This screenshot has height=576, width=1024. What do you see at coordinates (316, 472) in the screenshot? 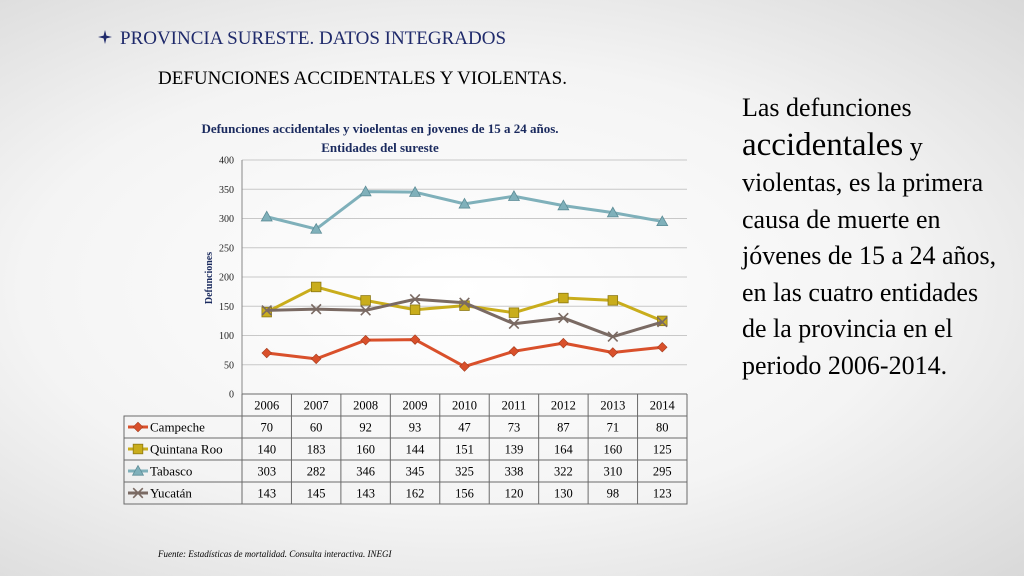
I see `table-cell-value: 282` at bounding box center [316, 472].